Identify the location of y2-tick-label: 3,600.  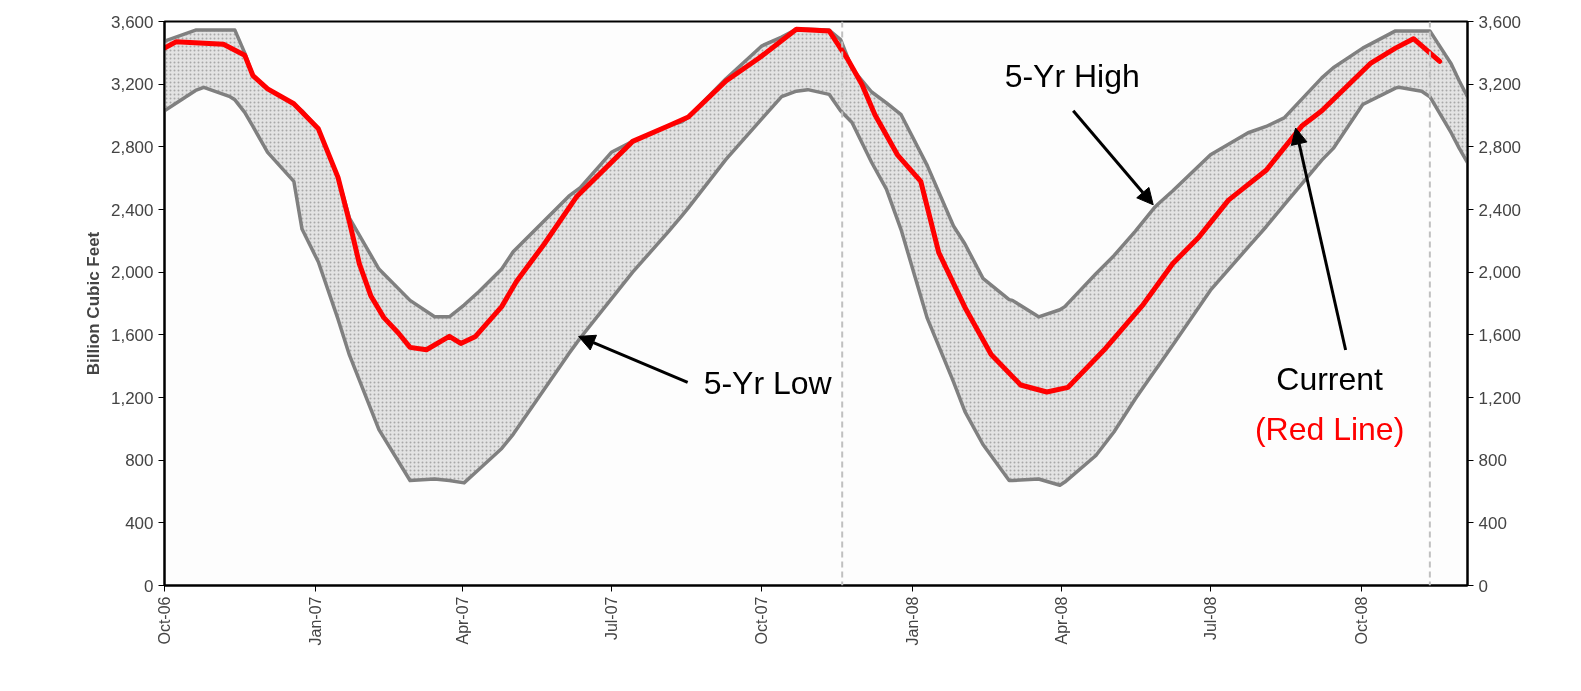
(1500, 22).